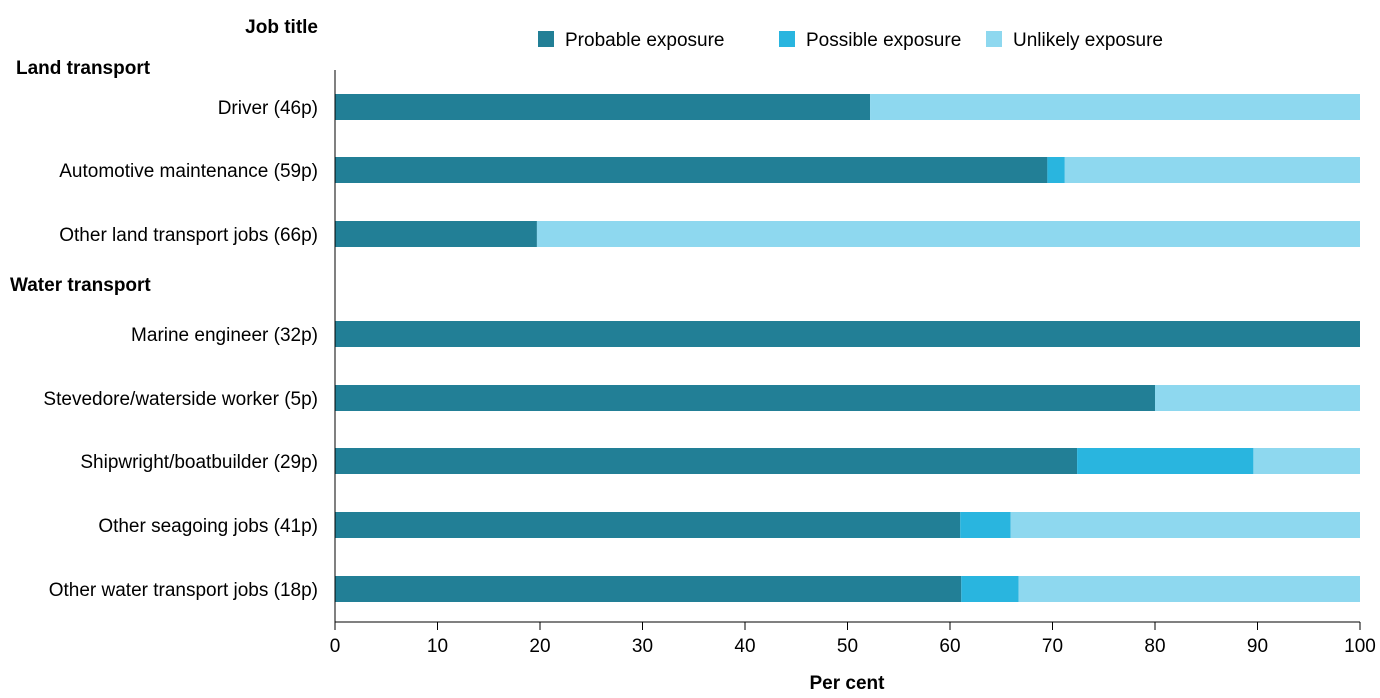 The height and width of the screenshot is (698, 1380). I want to click on group-label: Land transport, so click(83, 68).